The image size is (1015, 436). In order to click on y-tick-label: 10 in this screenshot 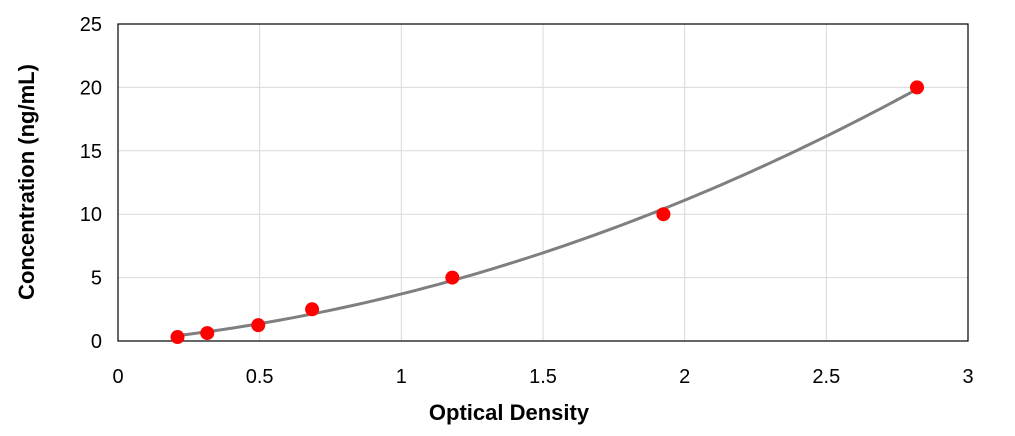, I will do `click(91, 215)`.